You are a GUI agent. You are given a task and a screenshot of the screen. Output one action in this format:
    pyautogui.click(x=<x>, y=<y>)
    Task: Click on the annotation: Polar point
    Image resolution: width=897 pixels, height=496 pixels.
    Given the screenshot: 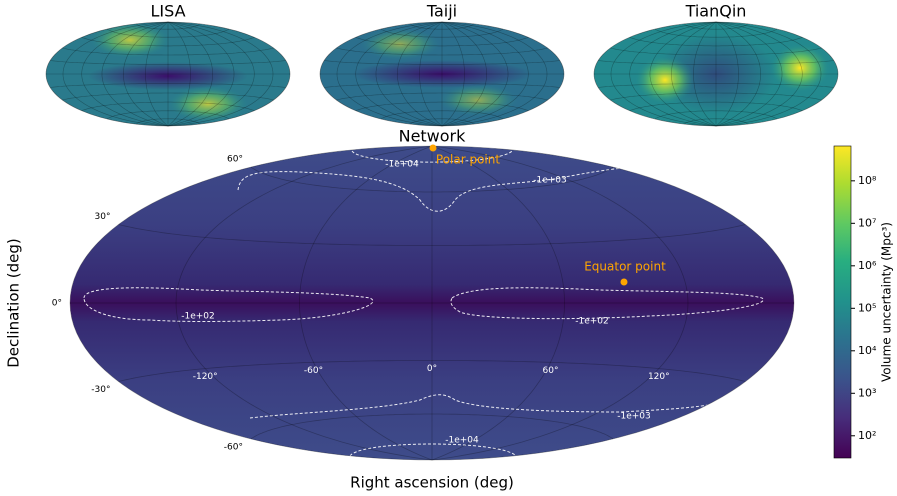 What is the action you would take?
    pyautogui.click(x=468, y=160)
    